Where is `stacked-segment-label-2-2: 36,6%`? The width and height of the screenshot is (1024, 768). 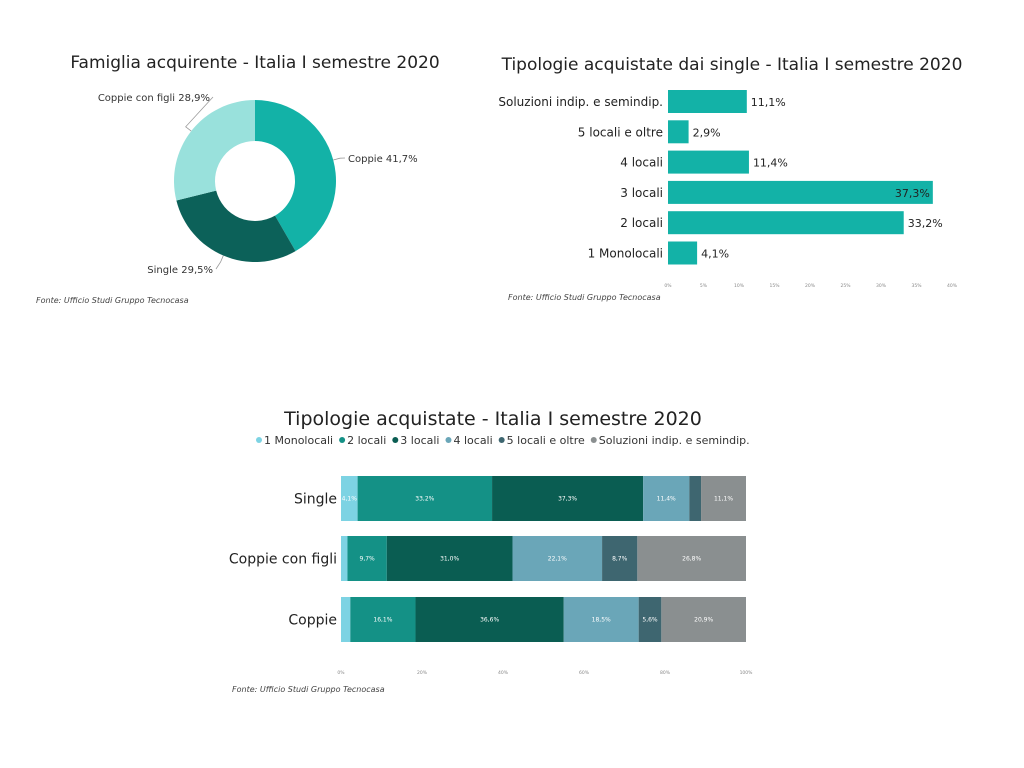
stacked-segment-label-2-2: 36,6% is located at coordinates (489, 620).